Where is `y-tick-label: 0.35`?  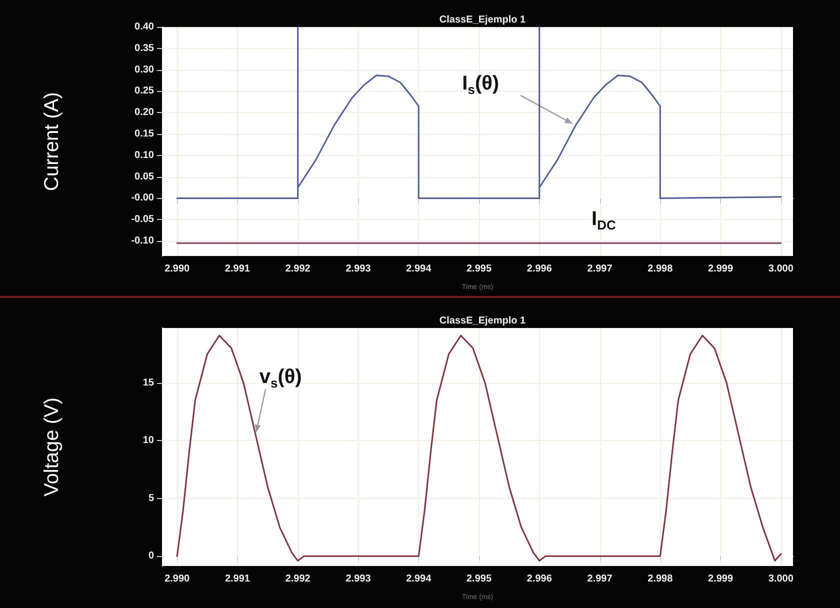 y-tick-label: 0.35 is located at coordinates (144, 48).